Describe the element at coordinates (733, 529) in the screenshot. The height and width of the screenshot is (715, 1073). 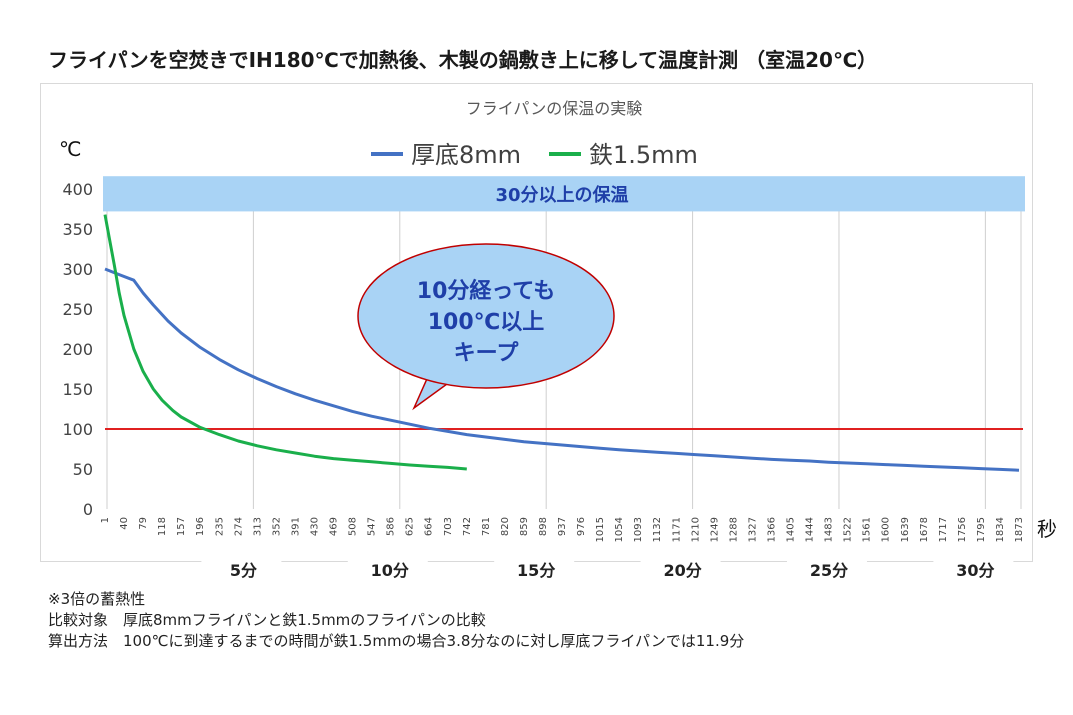
I see `x-tick-label: 1288` at that location.